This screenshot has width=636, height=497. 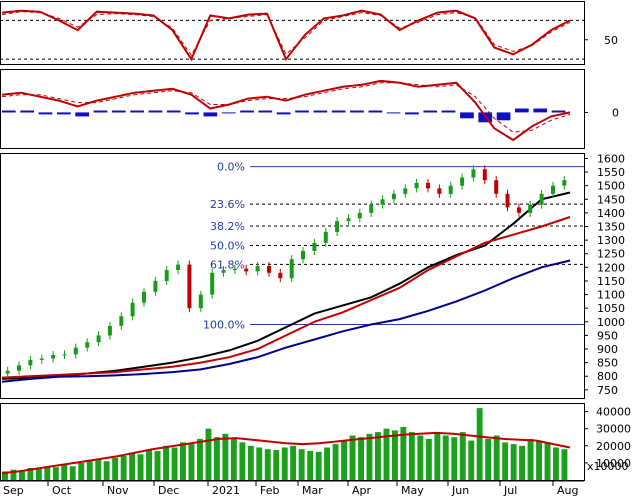 I want to click on volume-unit-label: x10000, so click(x=608, y=466).